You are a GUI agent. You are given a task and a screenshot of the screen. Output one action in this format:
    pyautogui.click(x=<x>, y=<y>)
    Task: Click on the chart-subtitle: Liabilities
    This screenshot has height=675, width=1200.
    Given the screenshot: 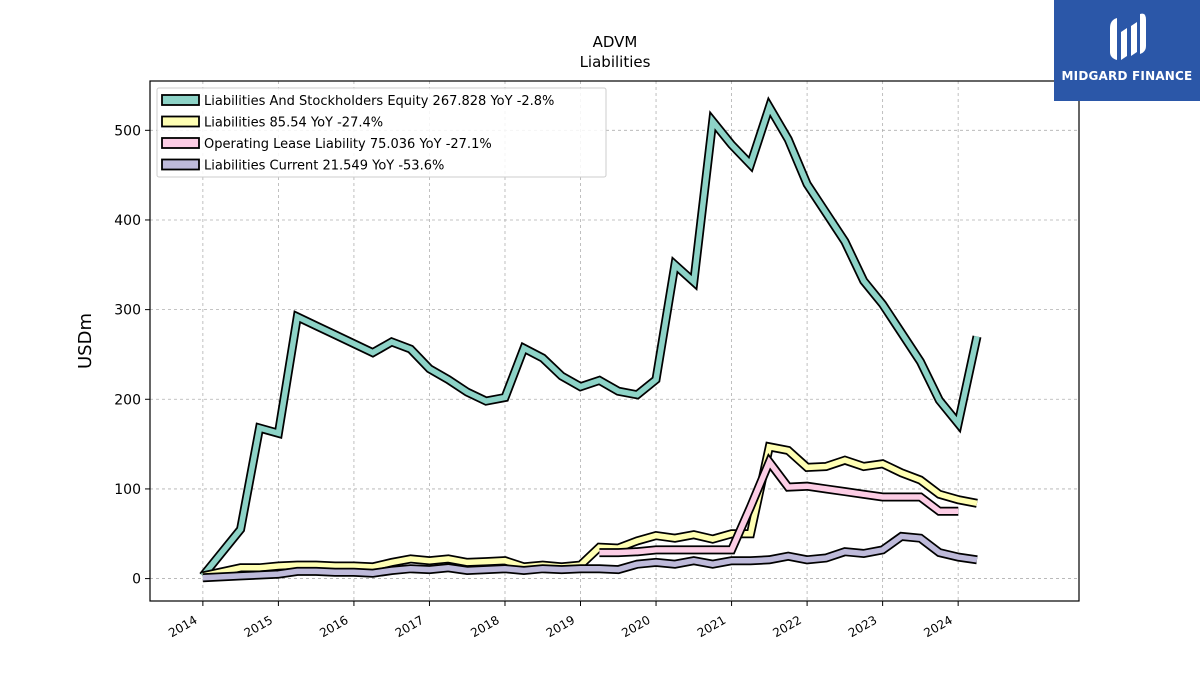 What is the action you would take?
    pyautogui.click(x=615, y=62)
    